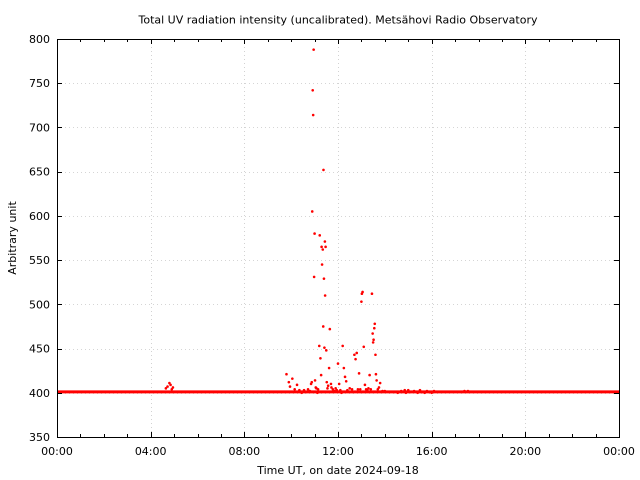 The width and height of the screenshot is (640, 480). What do you see at coordinates (39, 39) in the screenshot?
I see `y-tick-label: 800` at bounding box center [39, 39].